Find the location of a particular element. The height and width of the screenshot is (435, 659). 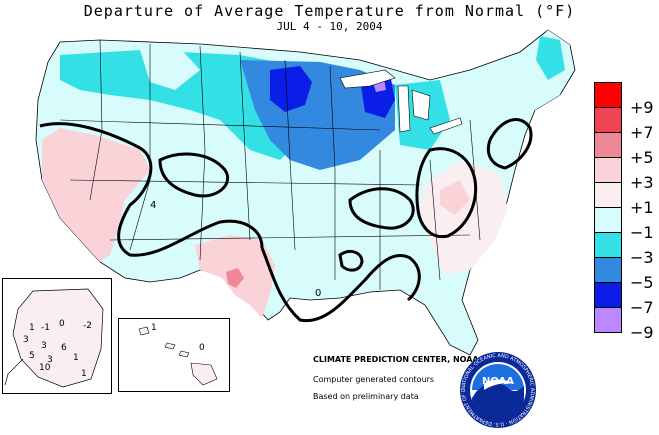

alaska-label: -2 is located at coordinates (87, 326).